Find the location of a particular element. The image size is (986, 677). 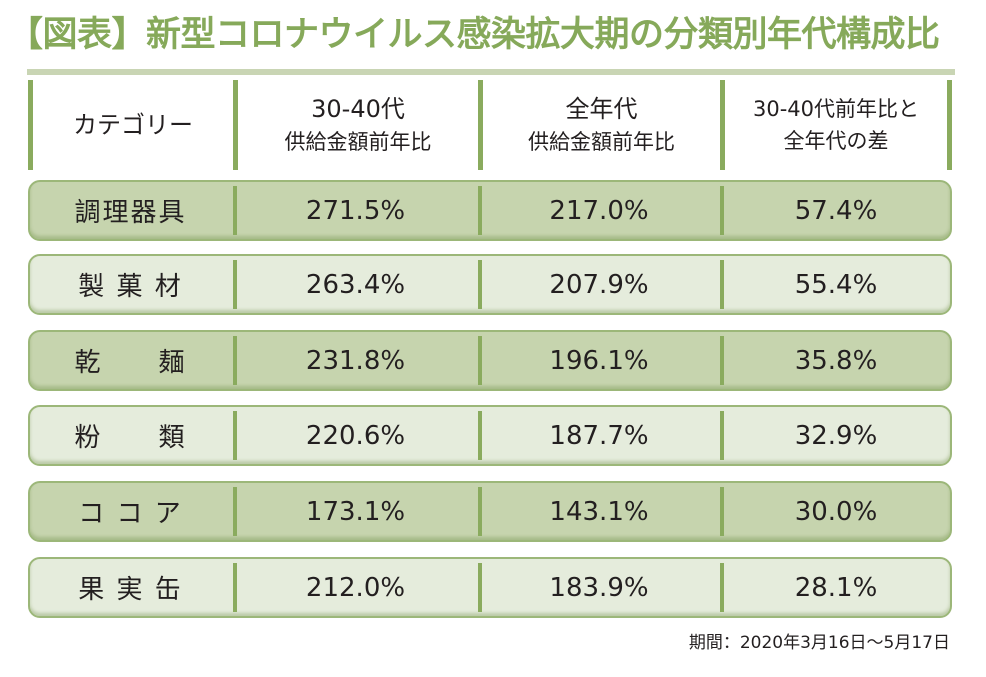

value-cell: 143.1% is located at coordinates (599, 511).